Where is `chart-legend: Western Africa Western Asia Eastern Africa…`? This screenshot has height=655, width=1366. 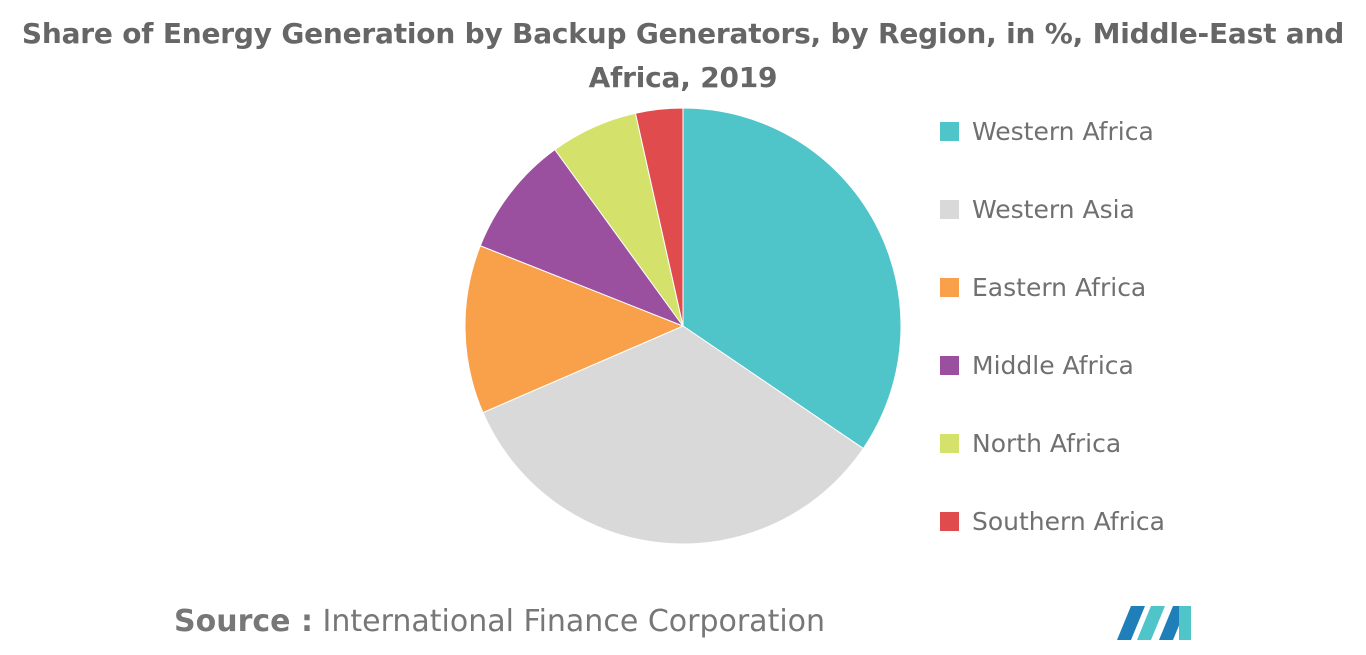
chart-legend: Western Africa Western Asia Eastern Africa… is located at coordinates (1052, 345).